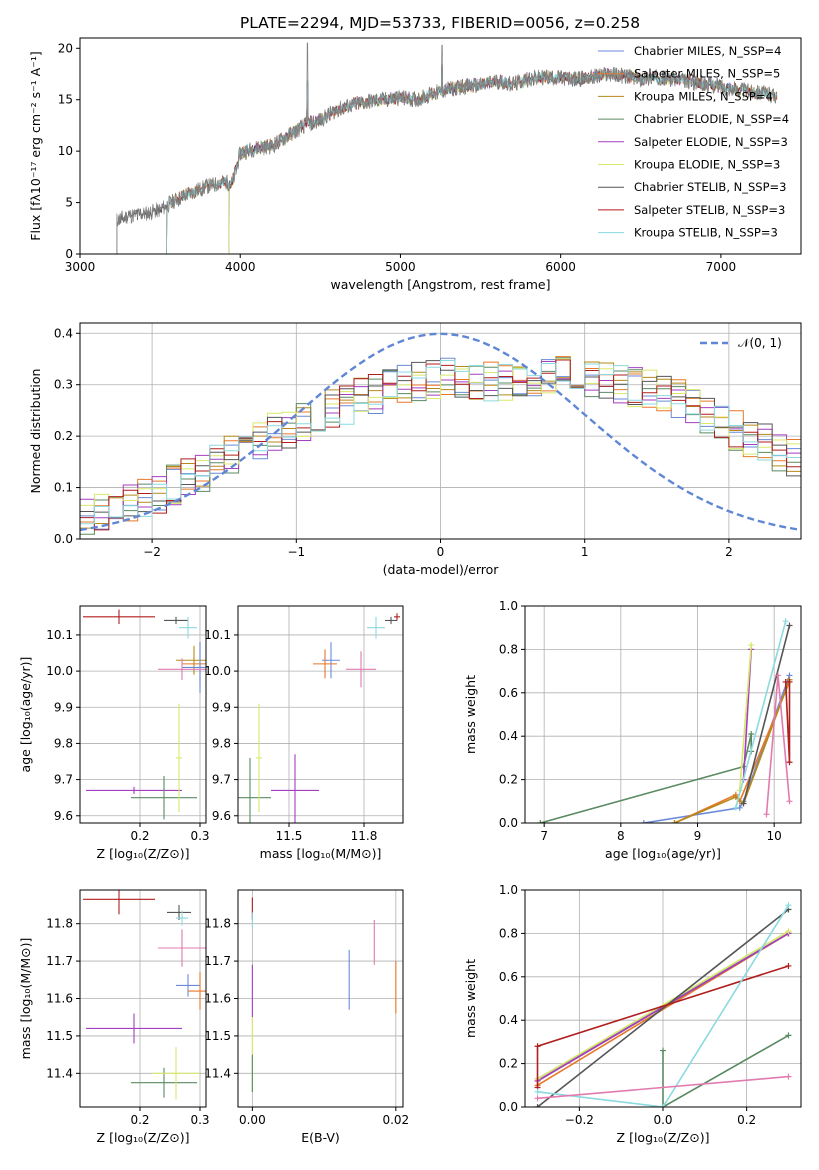  What do you see at coordinates (217, 961) in the screenshot?
I see `y-tick-label: 11.7` at bounding box center [217, 961].